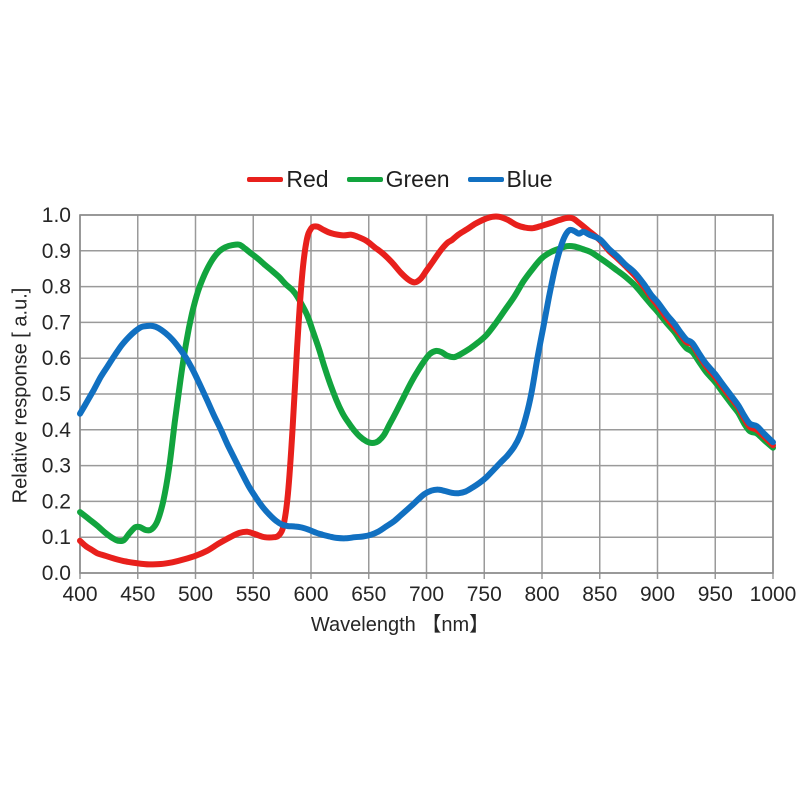 The image size is (800, 800). I want to click on y-tick-label-0.1: 0.1, so click(56, 537).